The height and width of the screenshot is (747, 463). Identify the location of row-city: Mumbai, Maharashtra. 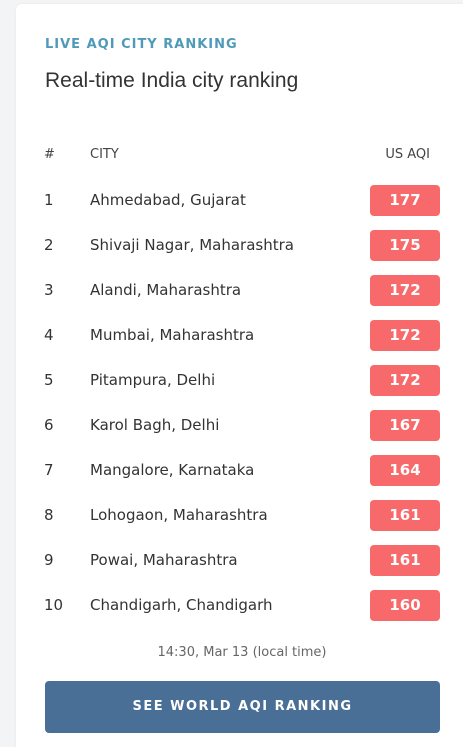
(172, 335).